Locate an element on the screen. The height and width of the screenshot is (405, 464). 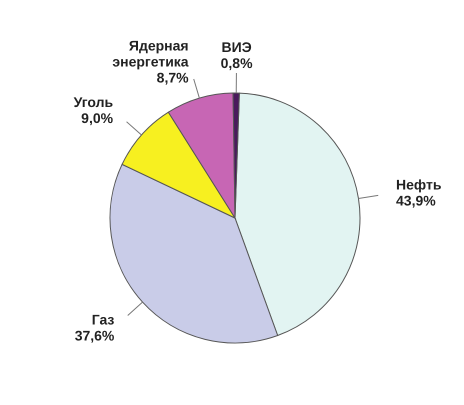
slice-label: Уголь is located at coordinates (94, 102).